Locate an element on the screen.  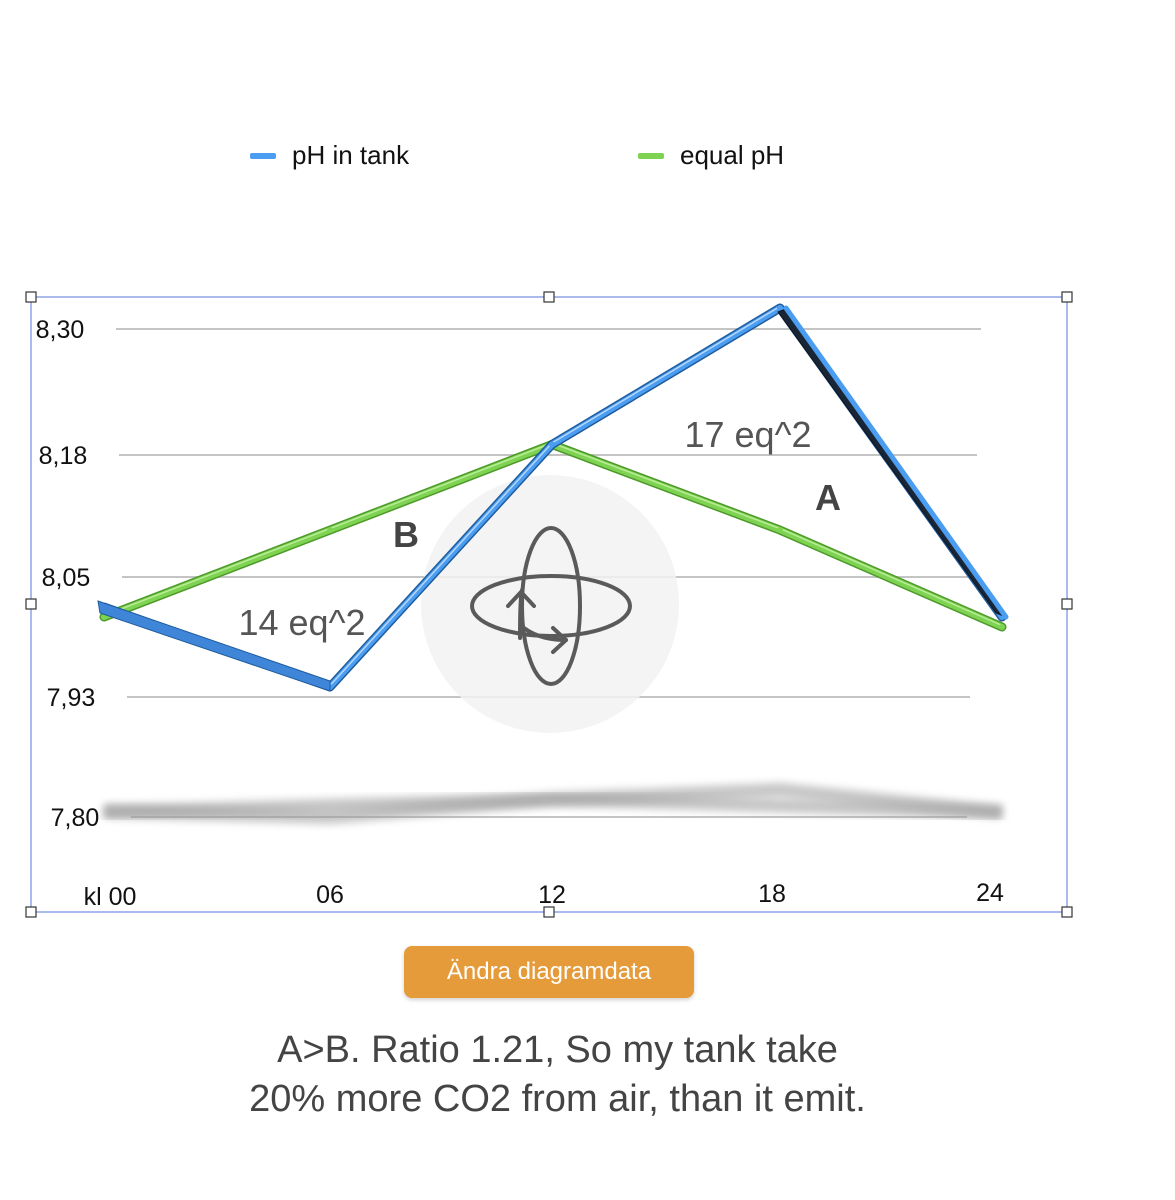
x-tick-label: 24 is located at coordinates (990, 893).